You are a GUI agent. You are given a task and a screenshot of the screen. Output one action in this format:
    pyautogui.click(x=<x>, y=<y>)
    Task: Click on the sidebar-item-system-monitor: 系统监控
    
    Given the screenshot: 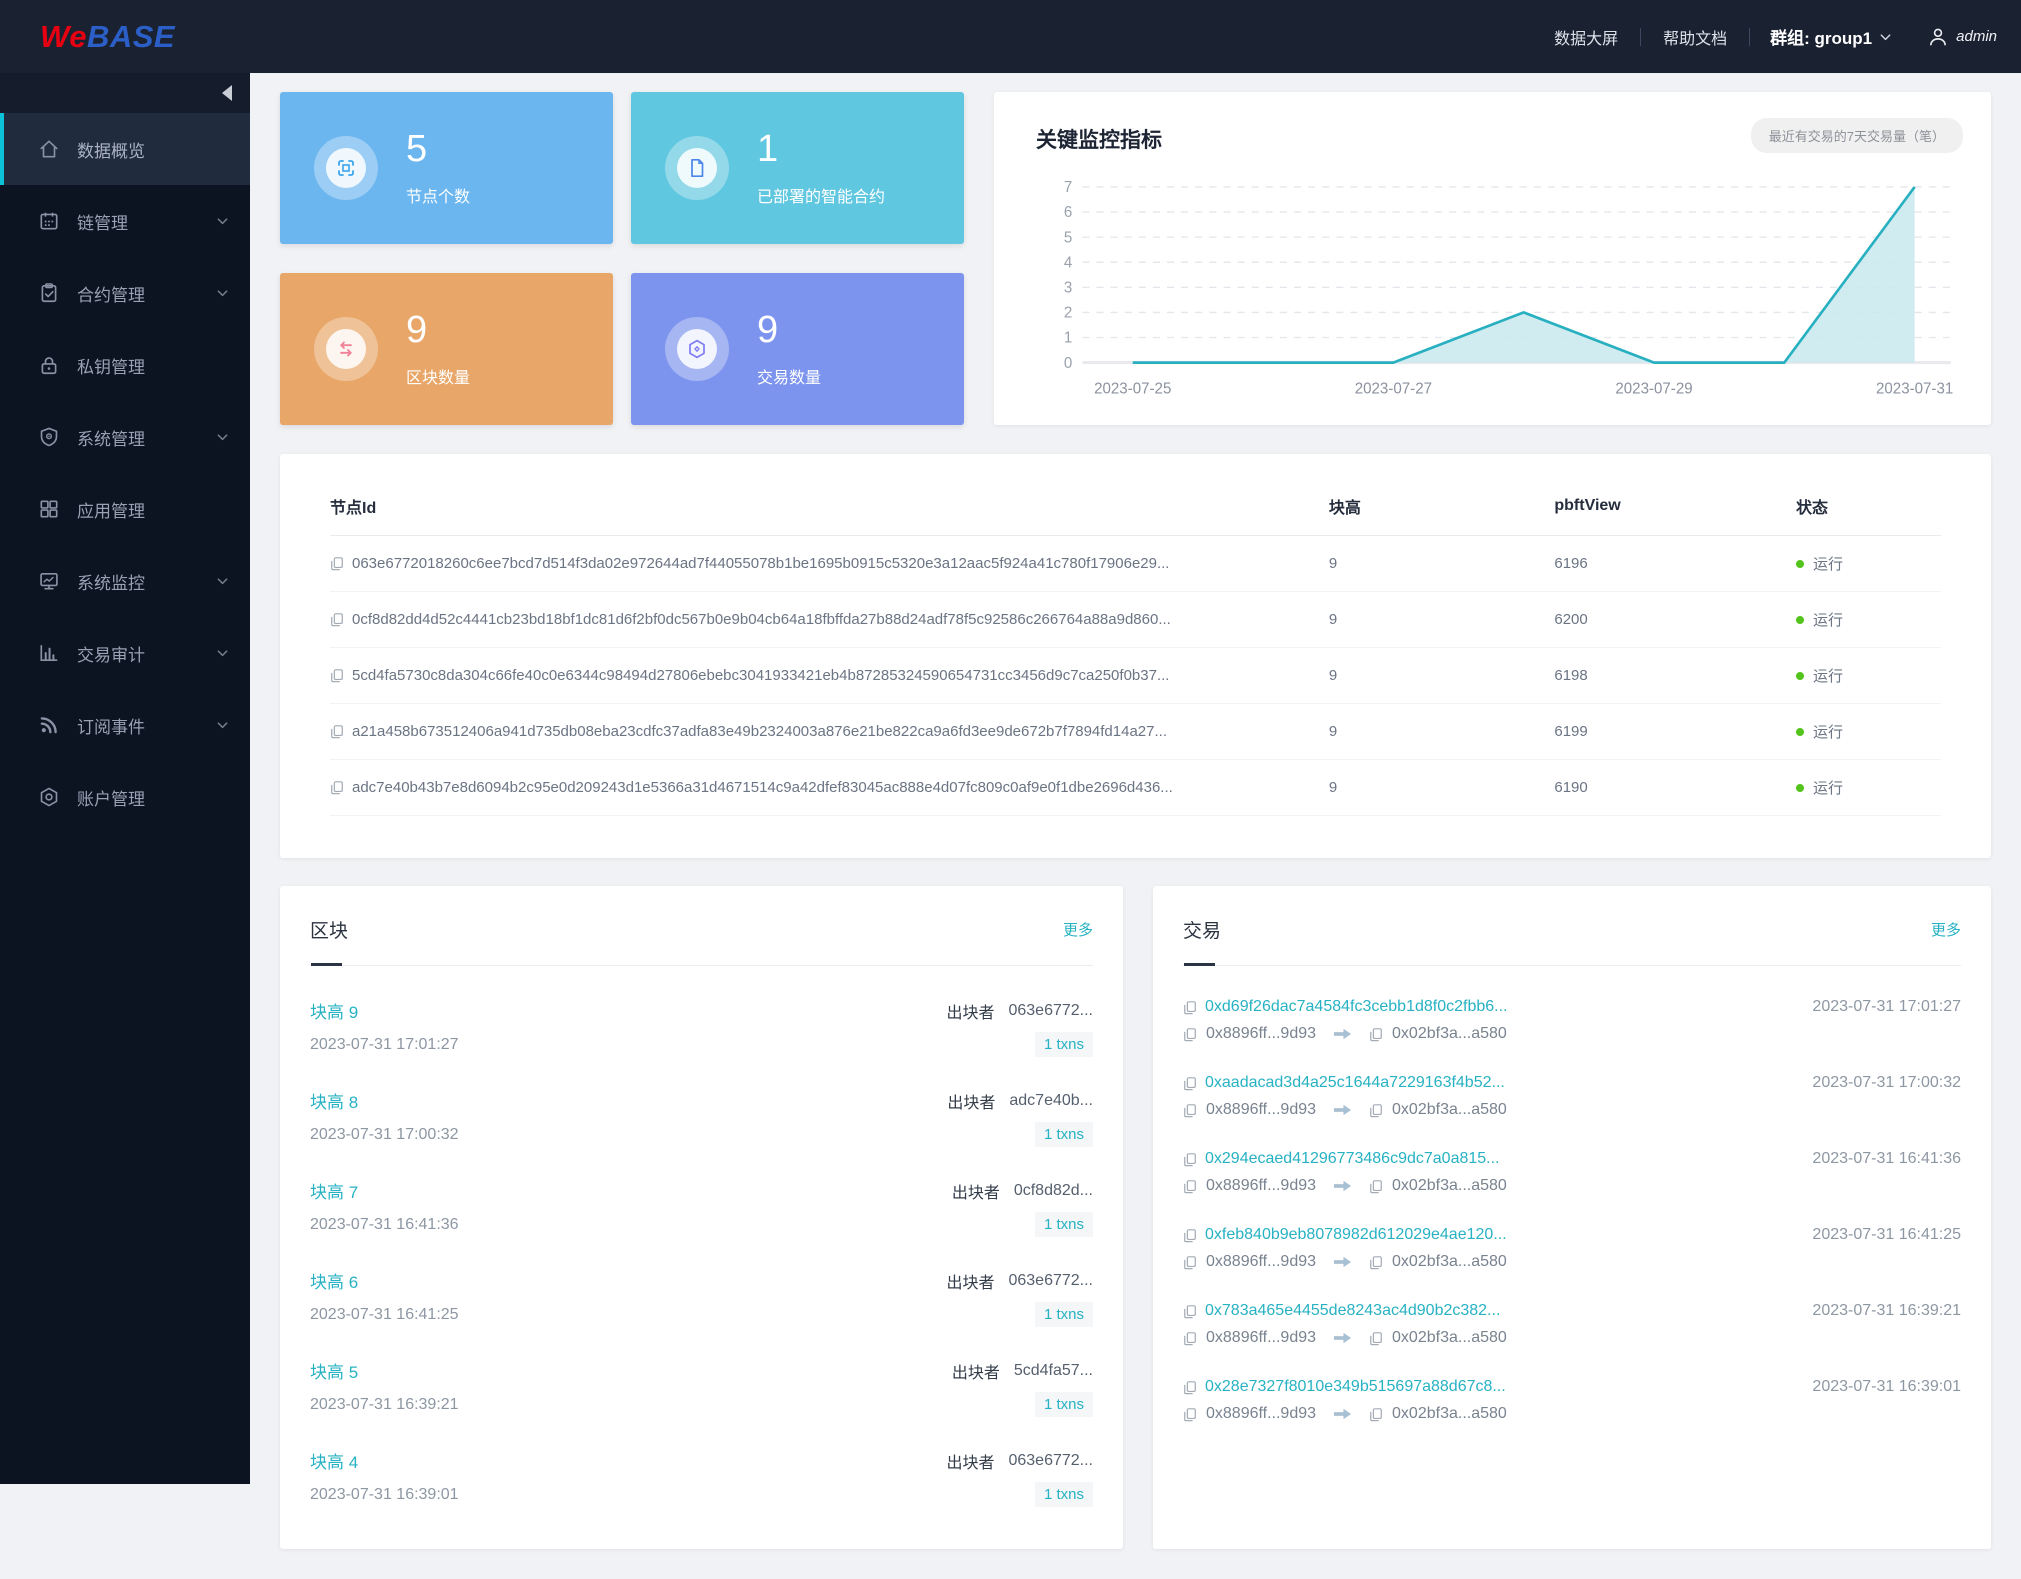 What is the action you would take?
    pyautogui.click(x=125, y=581)
    